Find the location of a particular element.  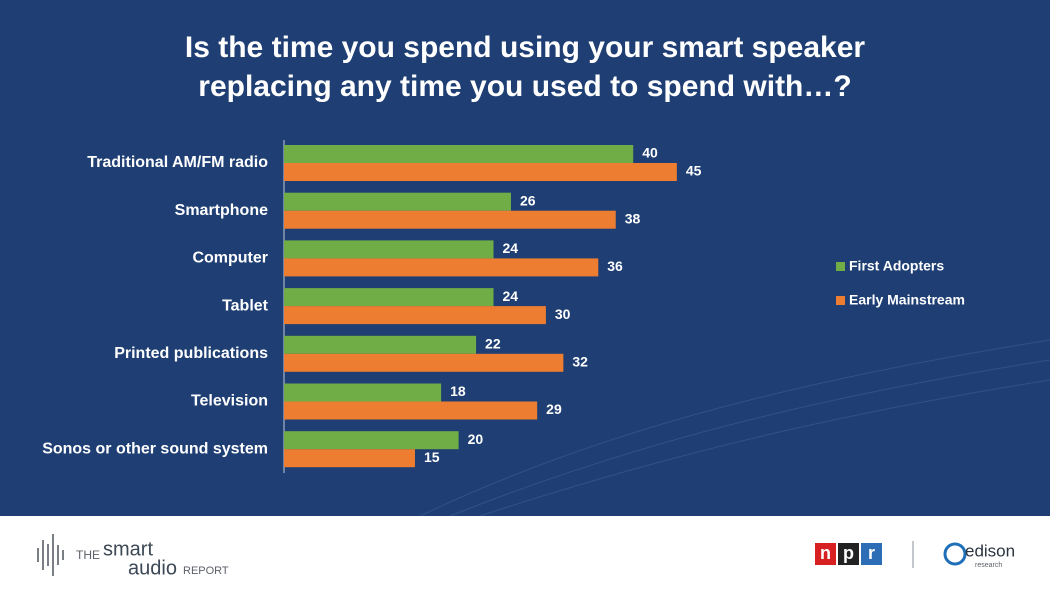

npr-logo: n p r is located at coordinates (848, 554).